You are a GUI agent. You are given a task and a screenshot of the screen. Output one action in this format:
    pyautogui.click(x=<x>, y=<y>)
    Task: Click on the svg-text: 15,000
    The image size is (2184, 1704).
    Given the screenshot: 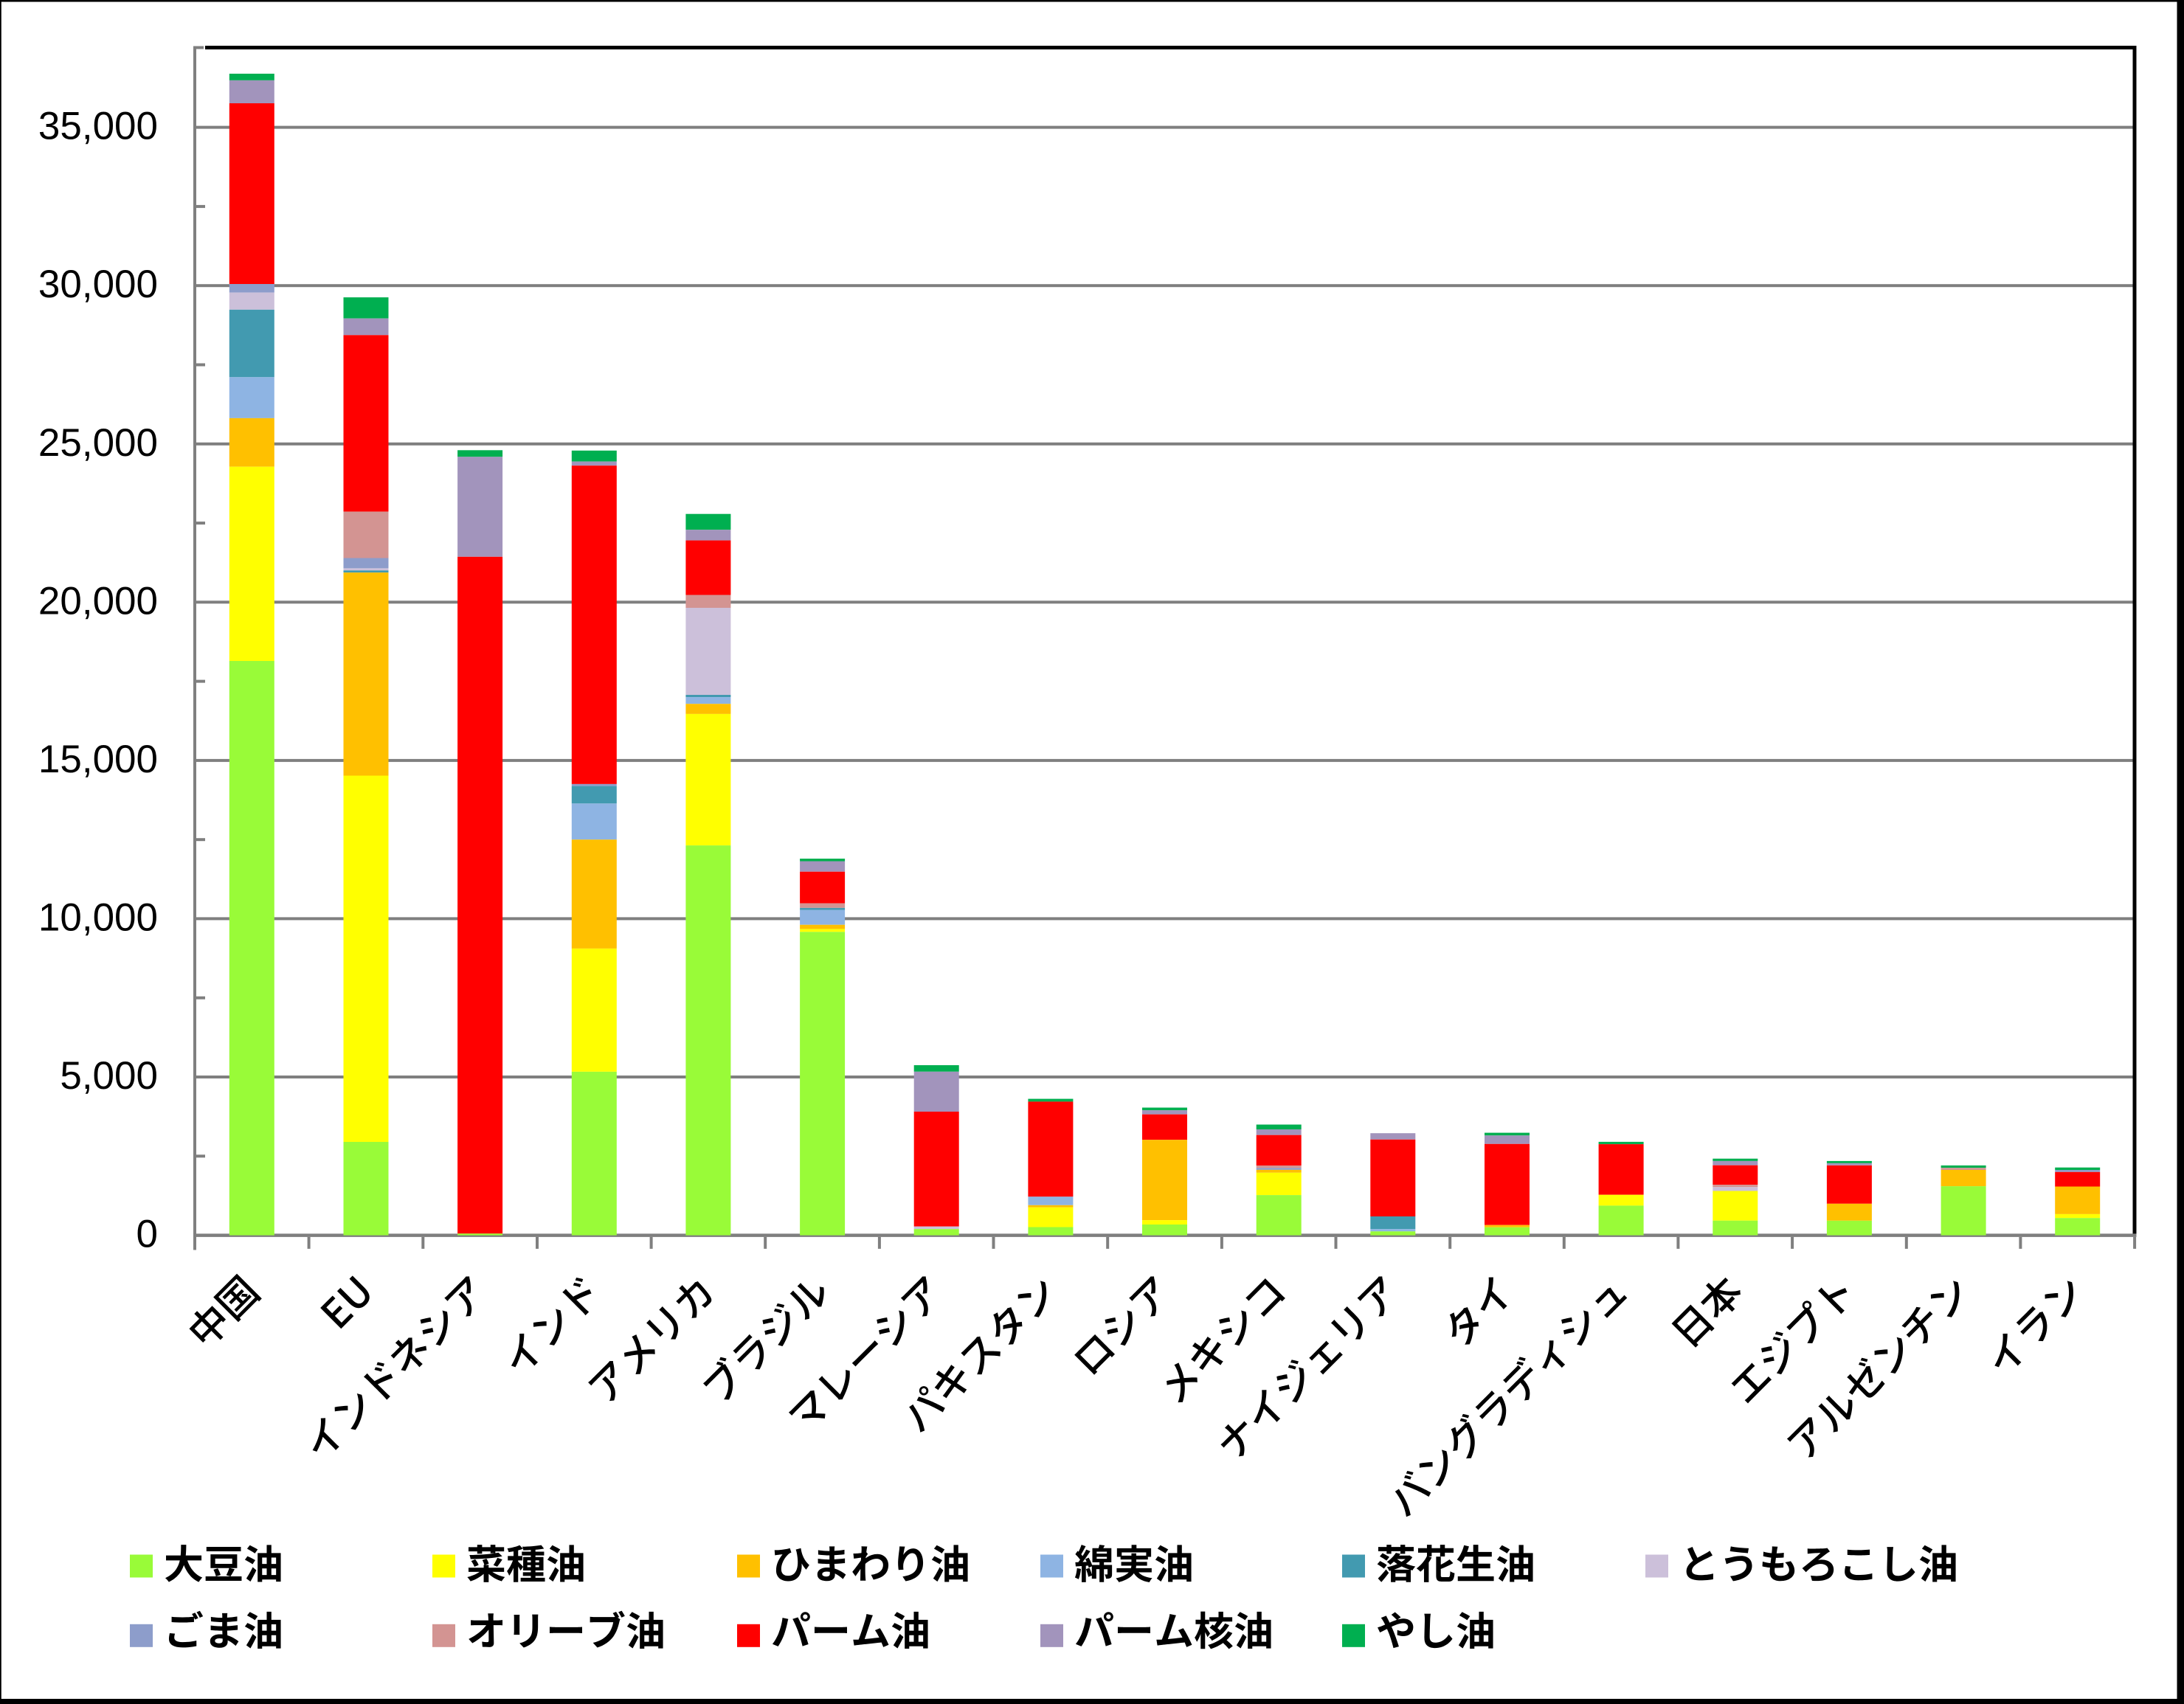 What is the action you would take?
    pyautogui.click(x=98, y=760)
    